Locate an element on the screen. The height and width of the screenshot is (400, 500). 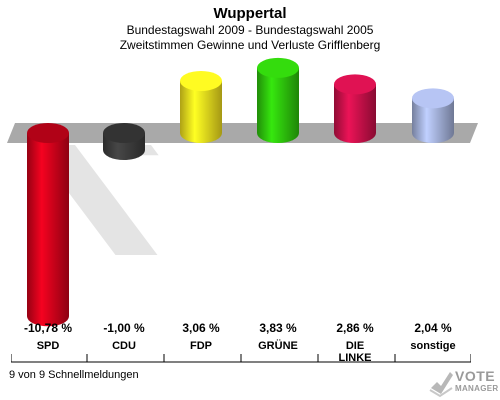
category-label: GRÜNE is located at coordinates (278, 346).